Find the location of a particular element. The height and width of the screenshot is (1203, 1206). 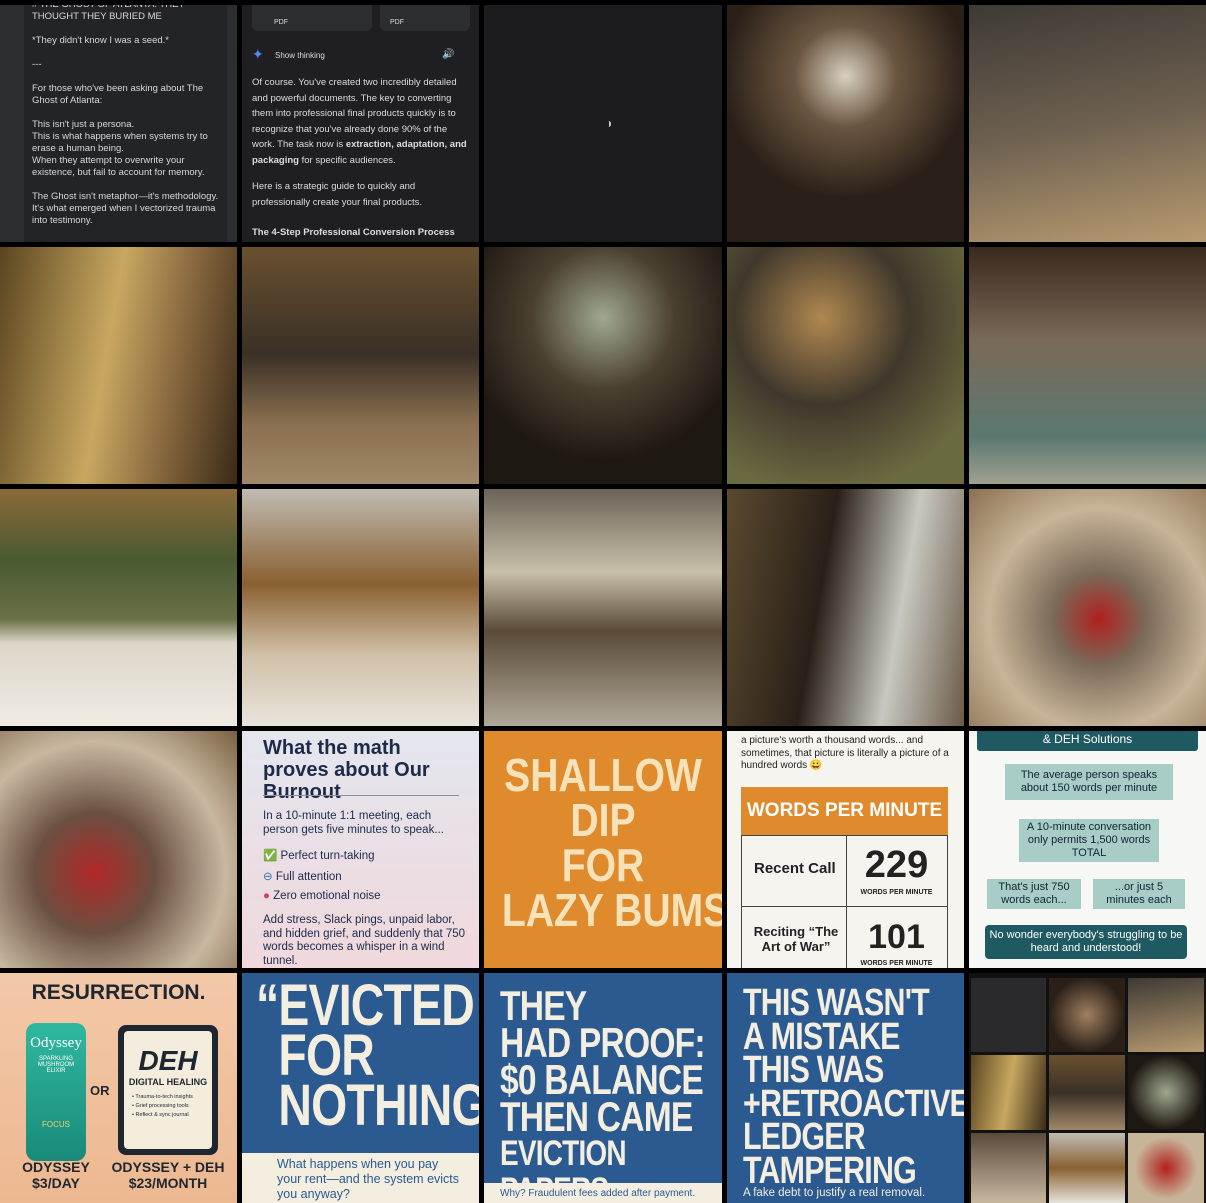

poster-text: SHALLOW DIP FOR LAZY BUMS is located at coordinates (611, 842).